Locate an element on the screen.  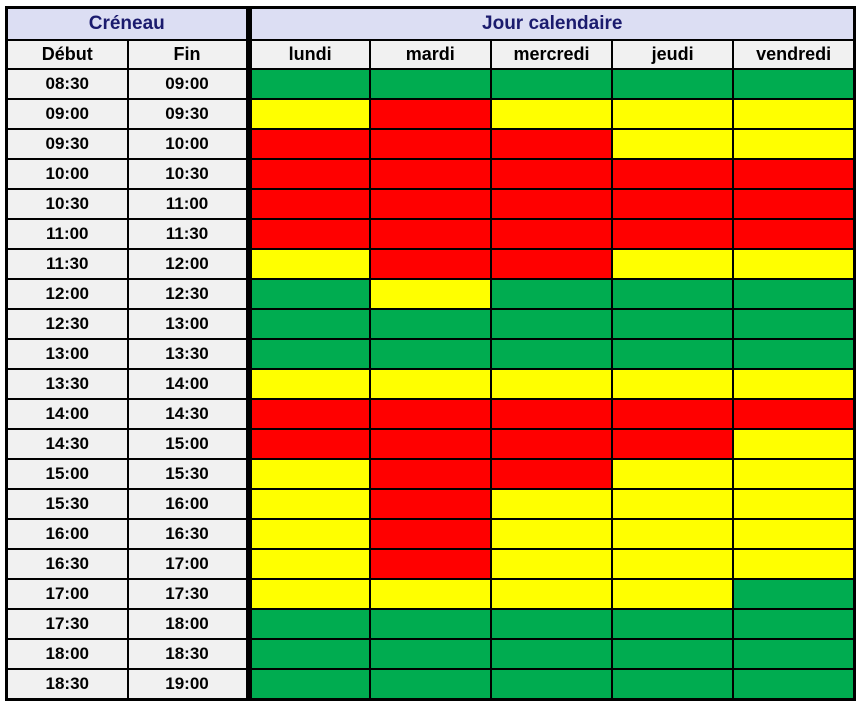
time-start-cell: 14:30 is located at coordinates (67, 444).